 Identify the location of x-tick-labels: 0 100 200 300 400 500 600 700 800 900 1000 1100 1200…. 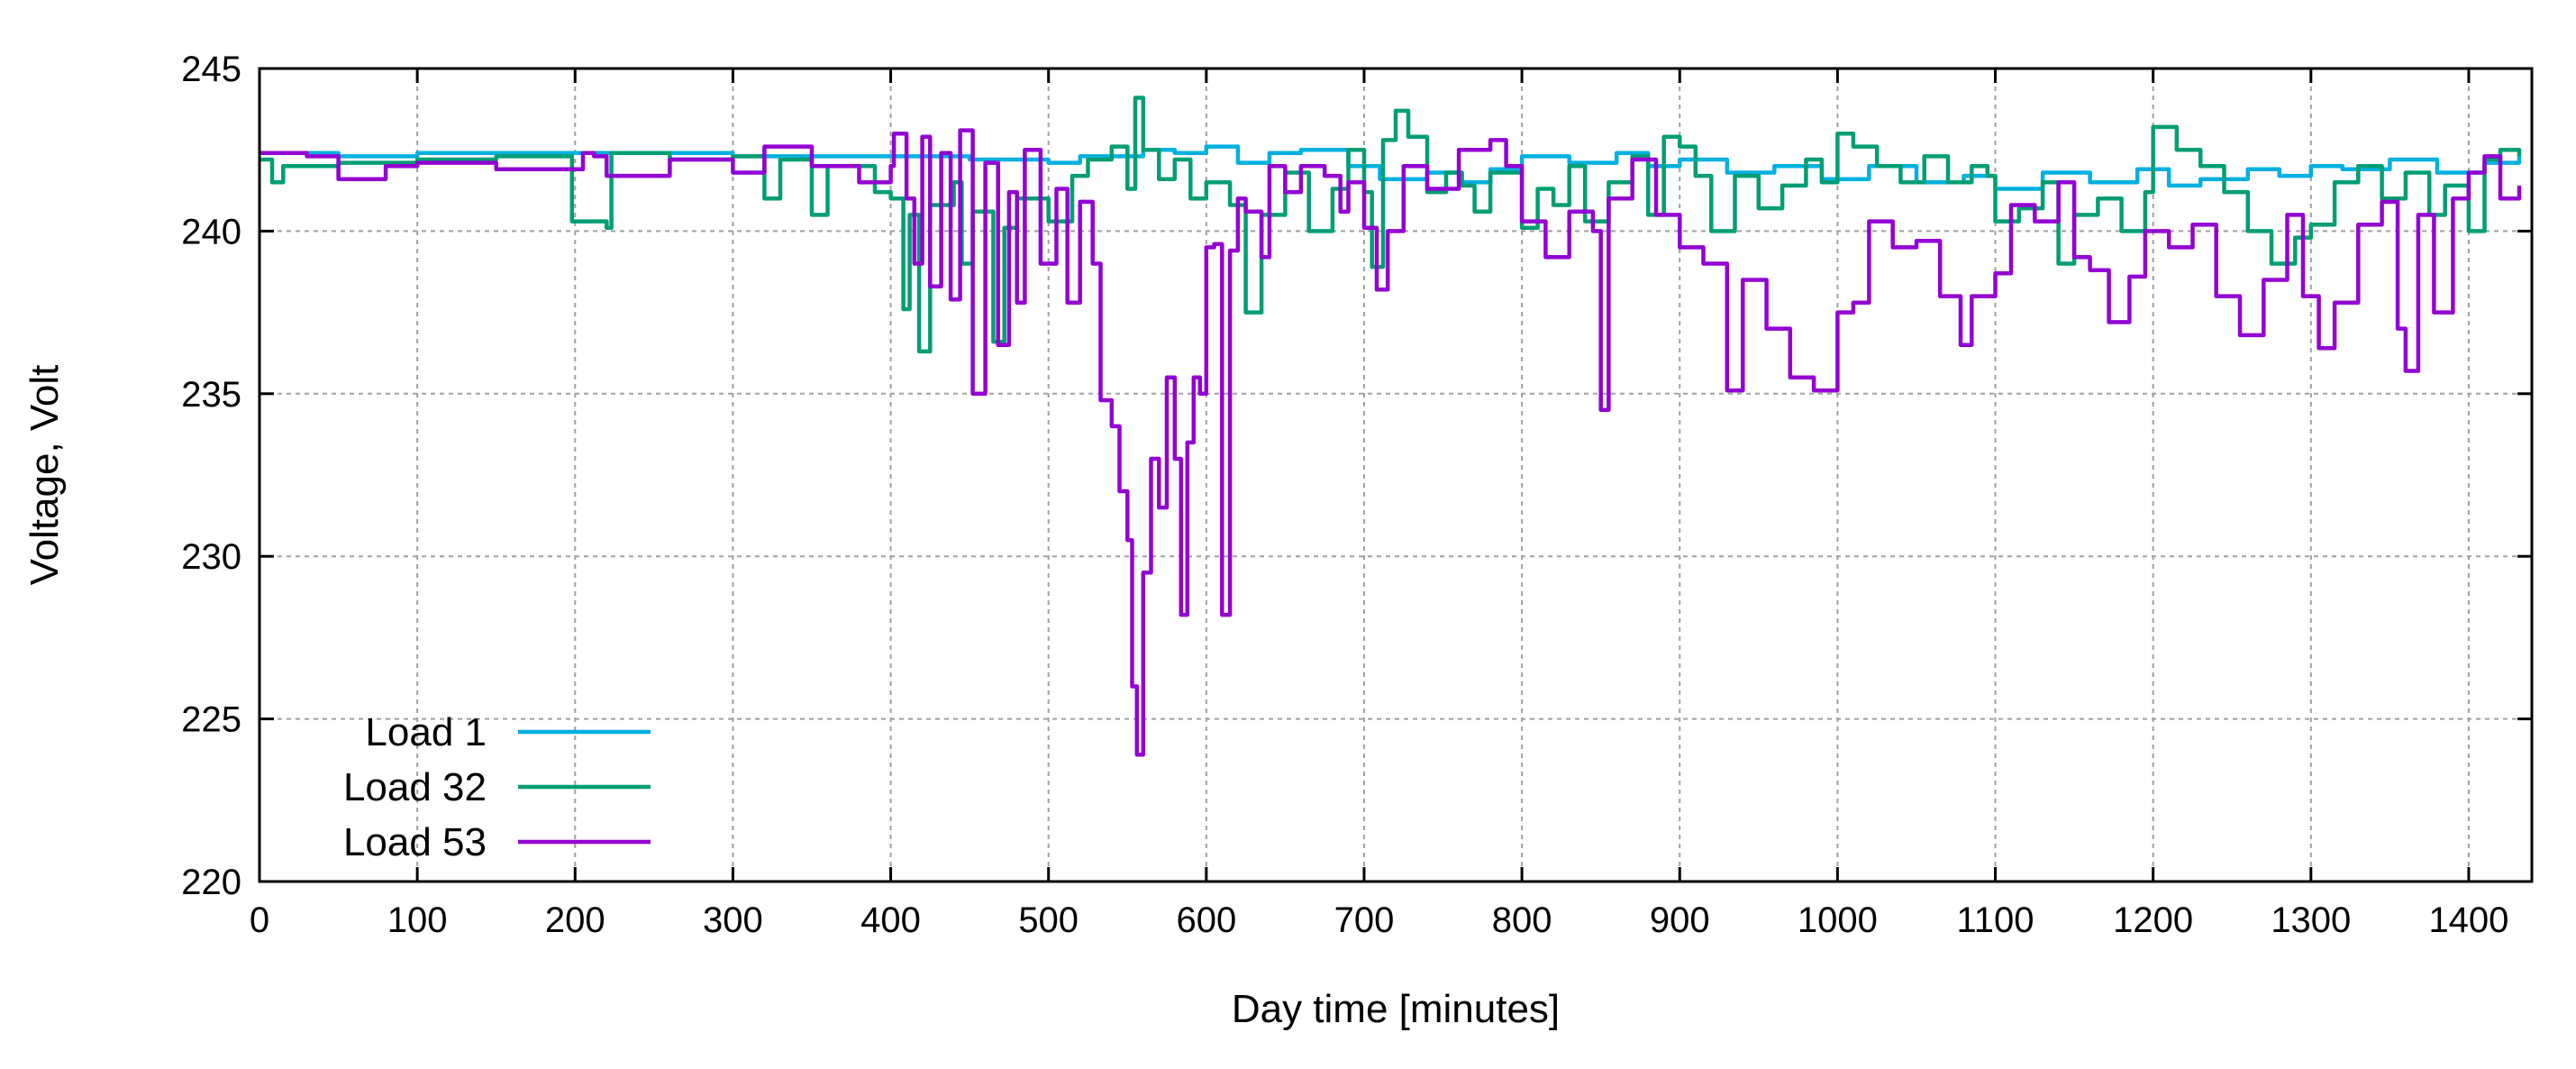
(1379, 920).